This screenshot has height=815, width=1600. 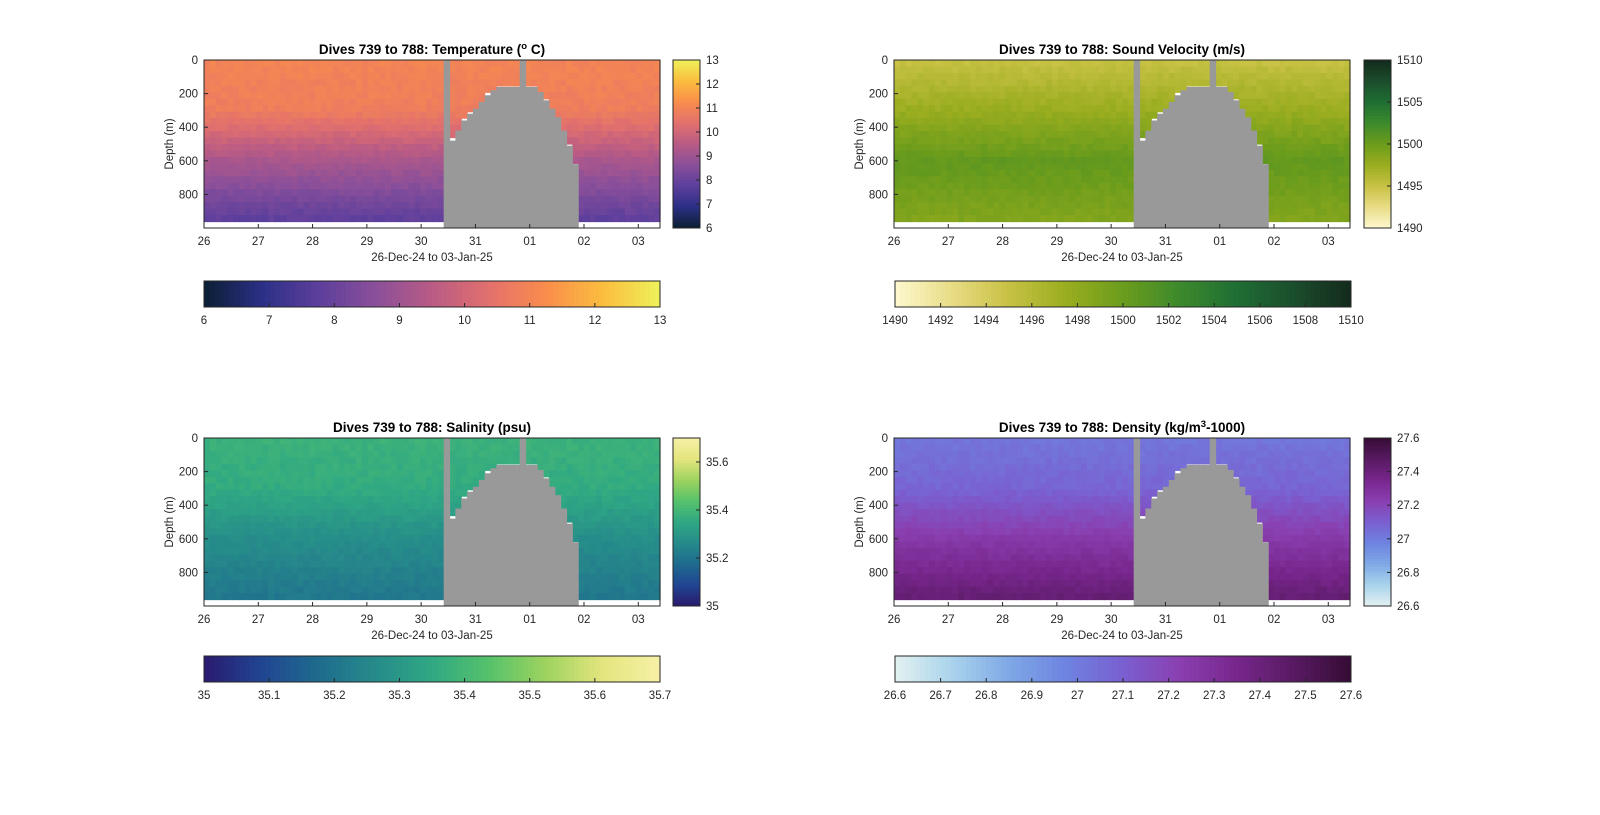 I want to click on no-data-region, so click(x=564, y=179).